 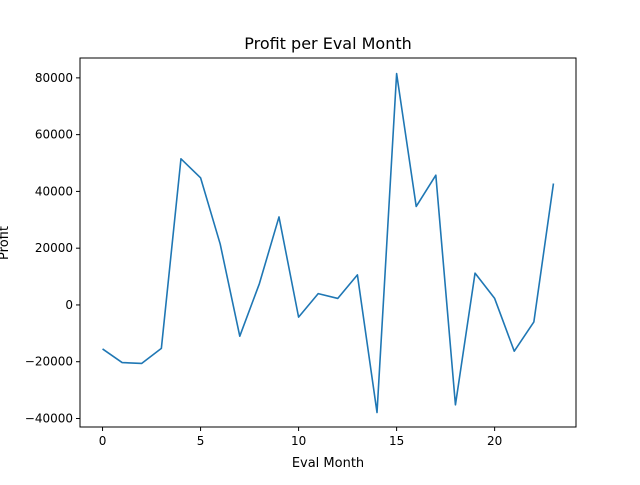 I want to click on x-tick-label: 5, so click(x=201, y=441).